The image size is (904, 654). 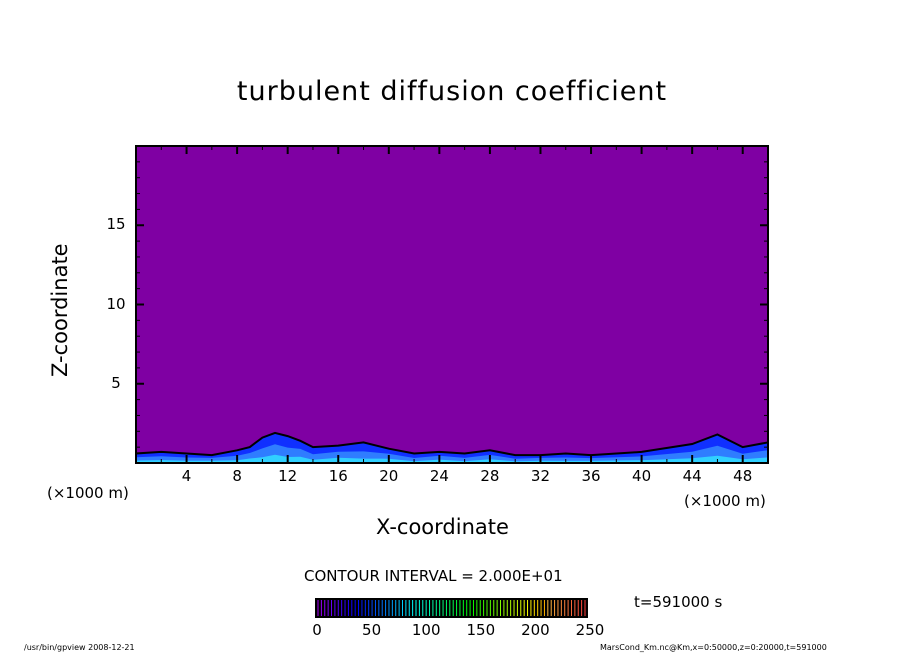 I want to click on y-tick-label: 10, so click(x=116, y=303).